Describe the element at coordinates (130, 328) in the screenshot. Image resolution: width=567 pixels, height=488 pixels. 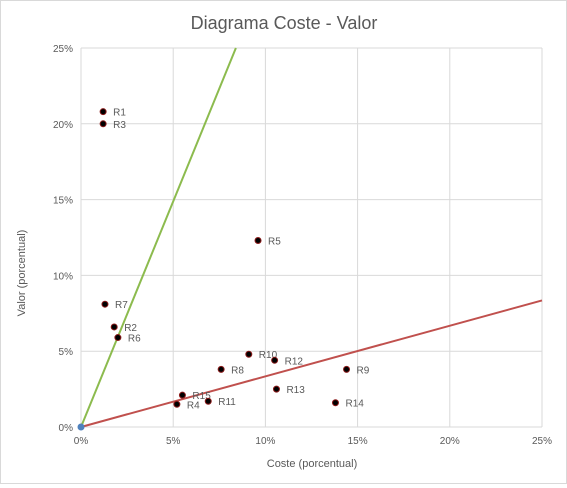
I see `data-label-r2: R2` at that location.